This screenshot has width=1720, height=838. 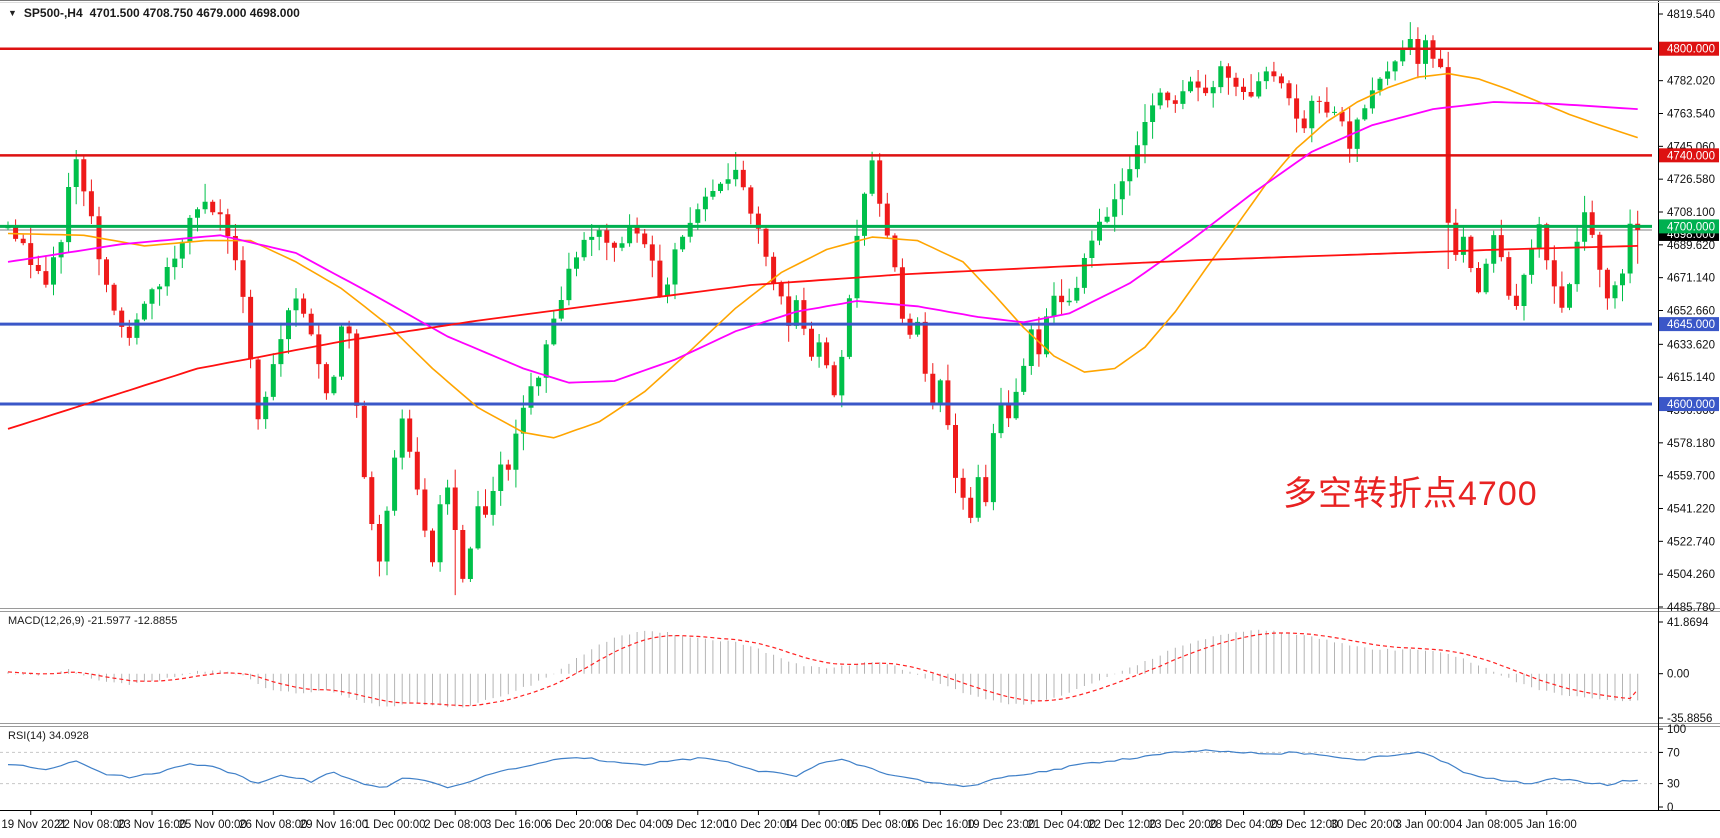 What do you see at coordinates (12, 13) in the screenshot?
I see `chevron-down-icon: ▼` at bounding box center [12, 13].